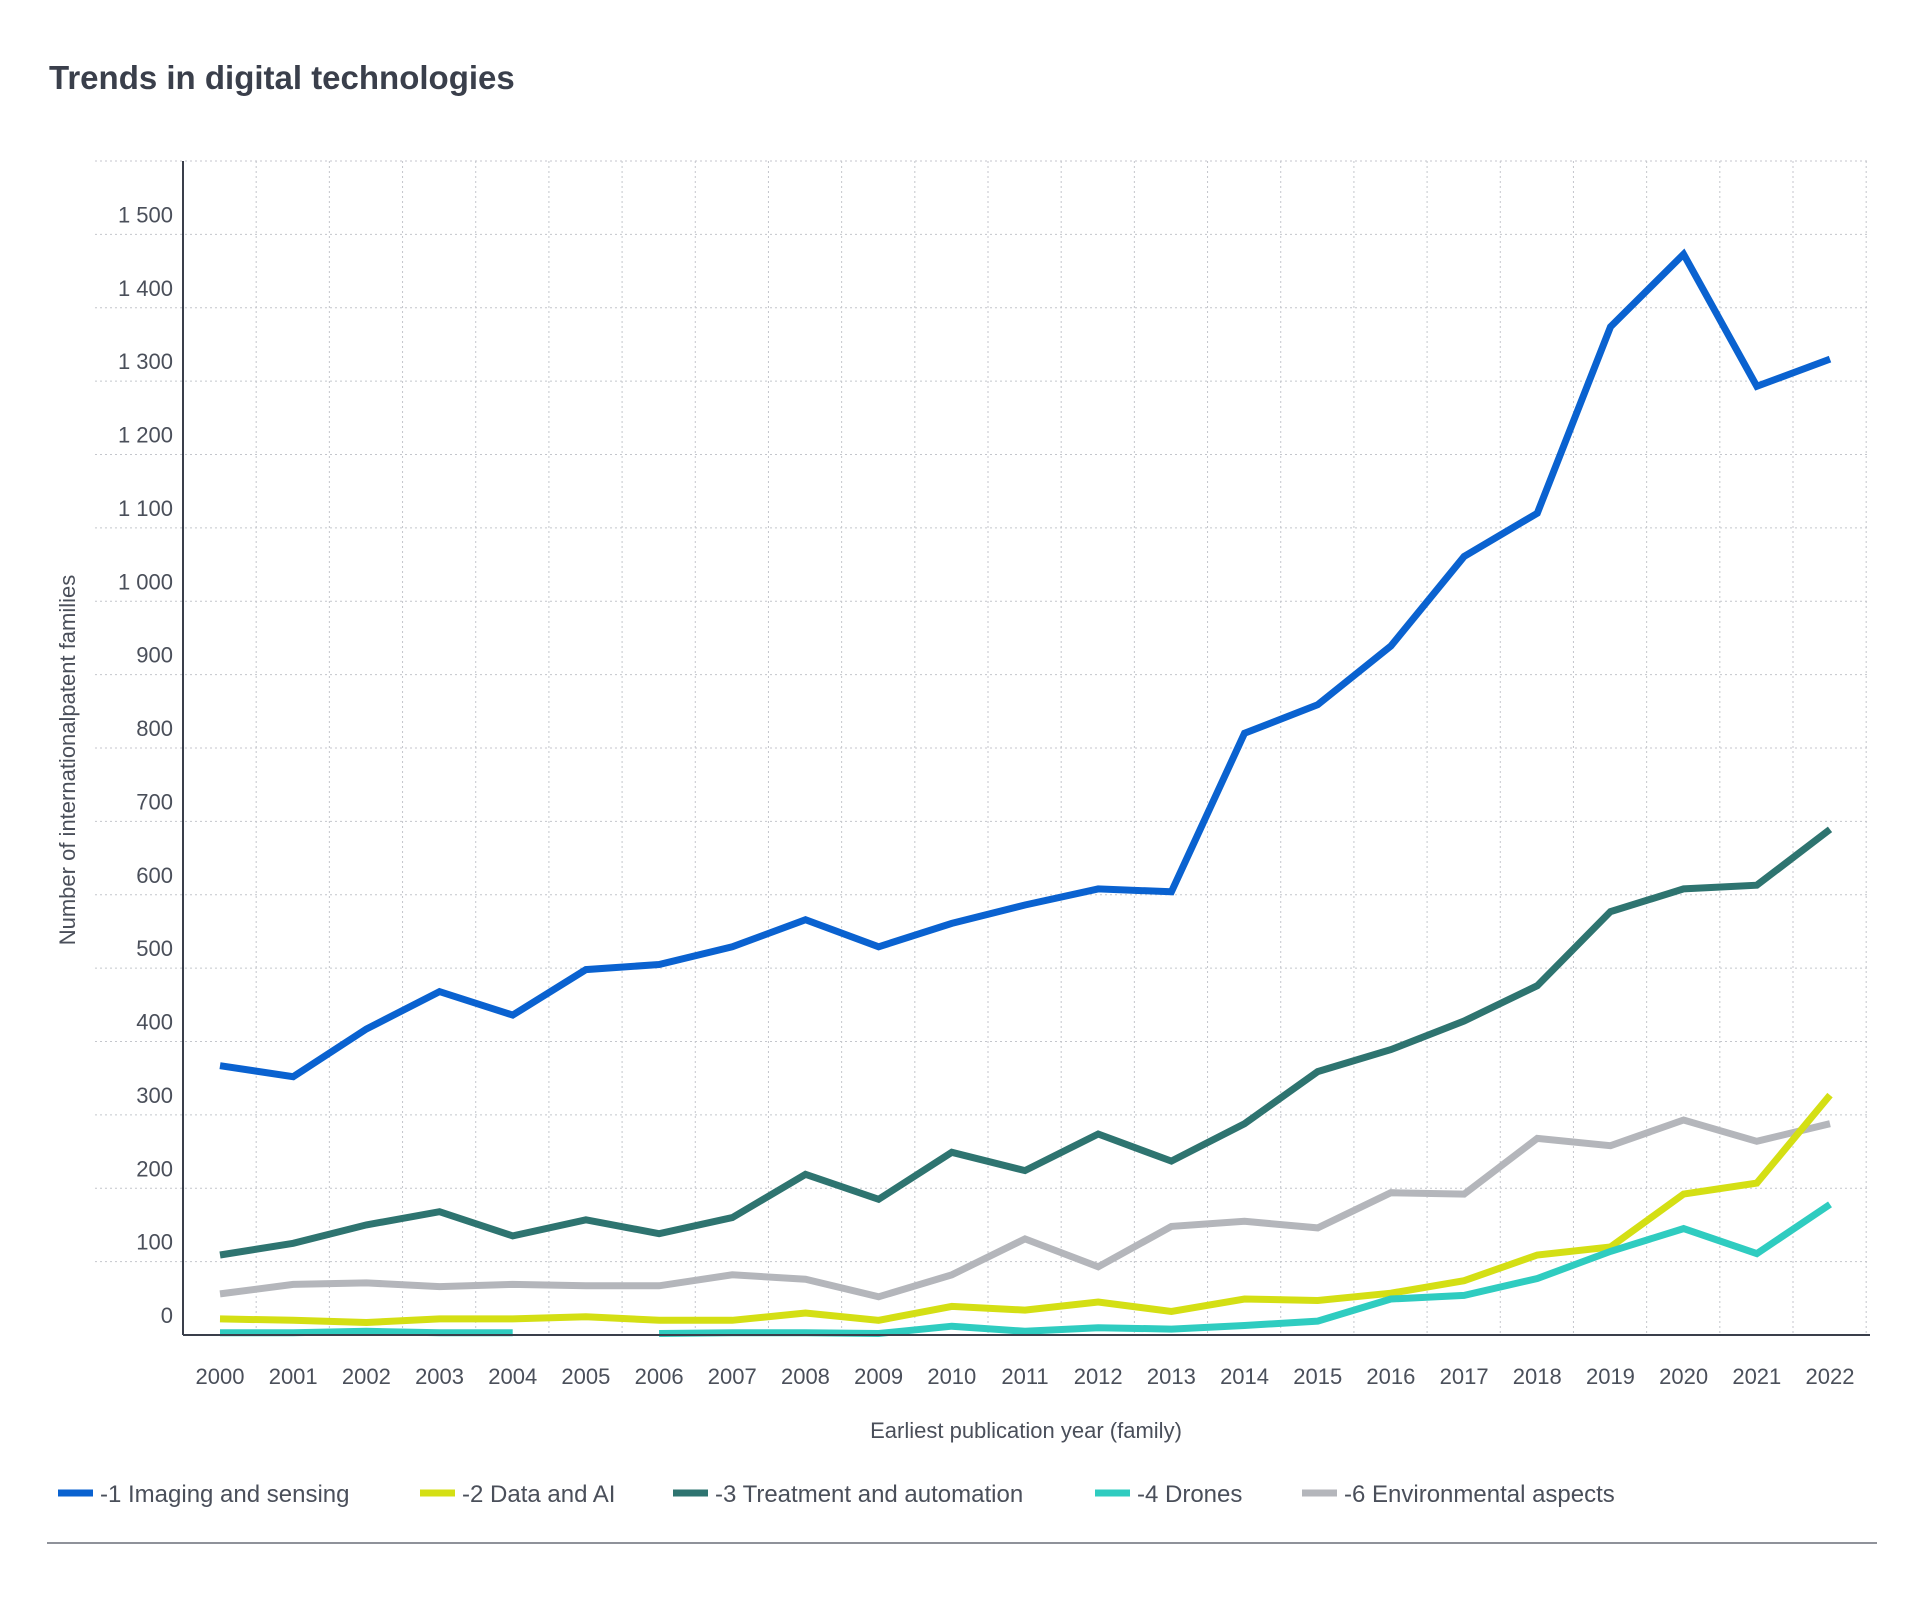 The width and height of the screenshot is (1920, 1605). Describe the element at coordinates (154, 801) in the screenshot. I see `y-tick-label: 700` at that location.